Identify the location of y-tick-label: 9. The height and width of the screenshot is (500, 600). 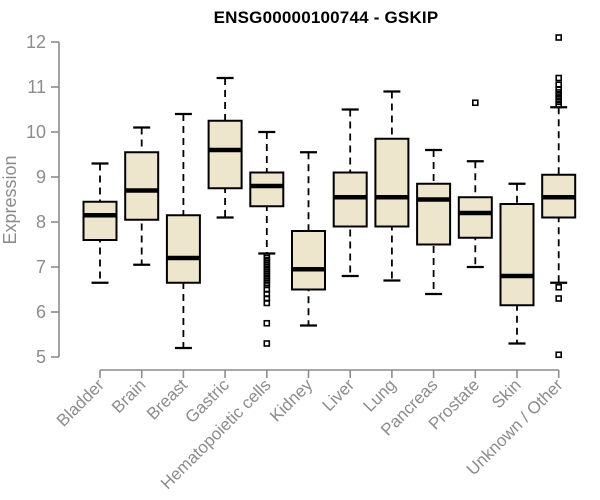
(41, 177).